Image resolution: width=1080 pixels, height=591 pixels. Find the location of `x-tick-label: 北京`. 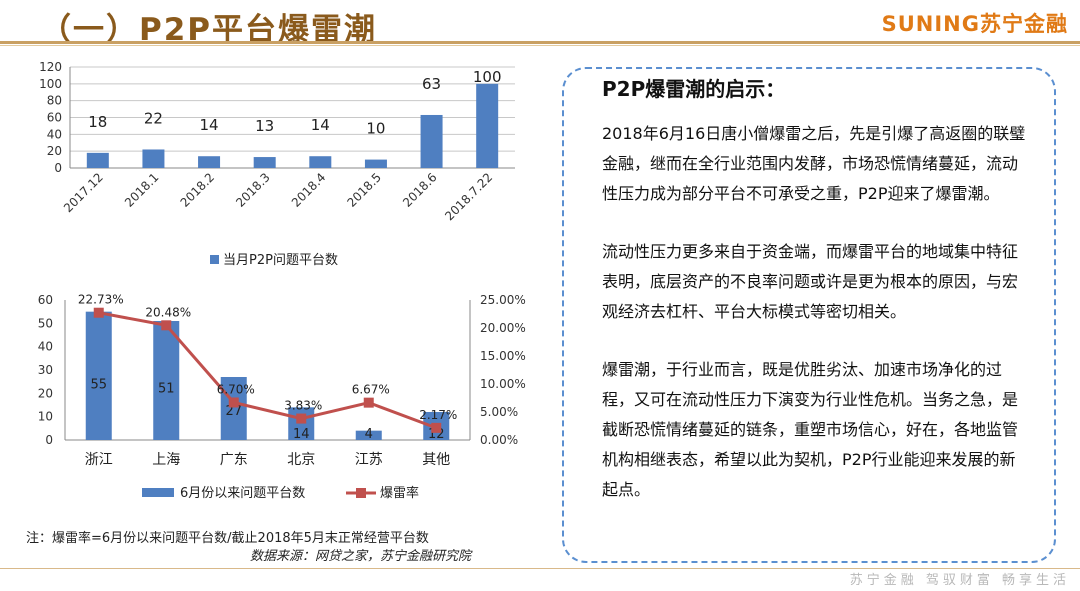

x-tick-label: 北京 is located at coordinates (301, 460).